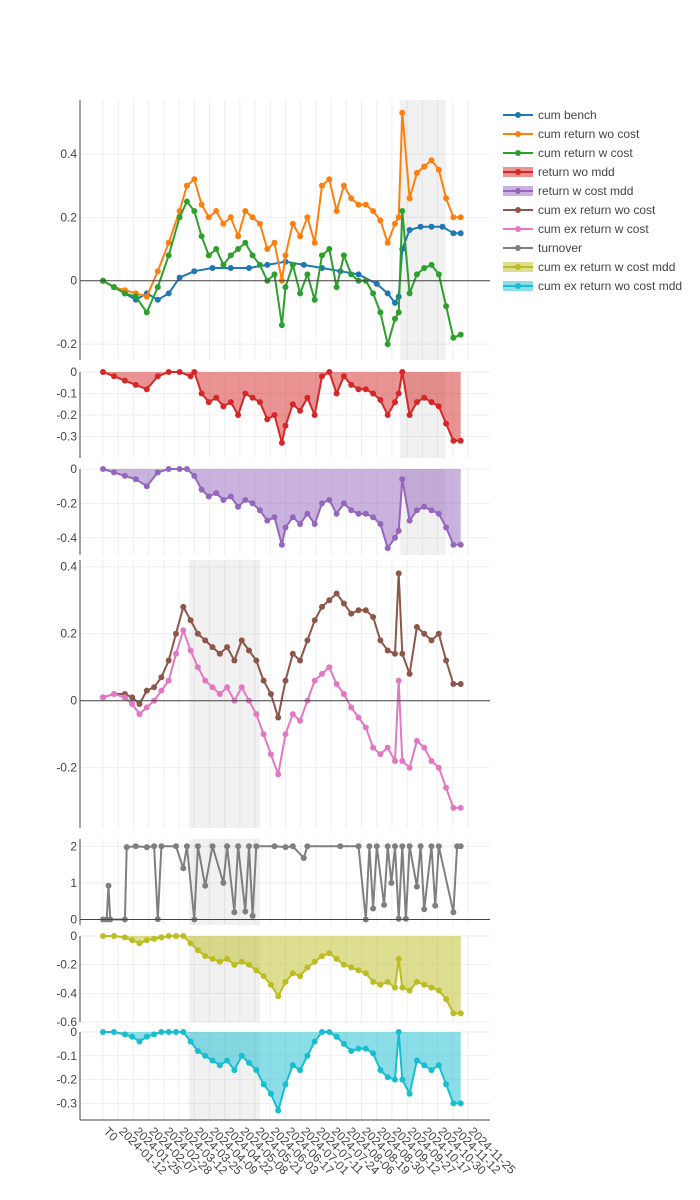 Image resolution: width=700 pixels, height=1200 pixels. What do you see at coordinates (66, 1022) in the screenshot?
I see `y-tick-label: -0.6` at bounding box center [66, 1022].